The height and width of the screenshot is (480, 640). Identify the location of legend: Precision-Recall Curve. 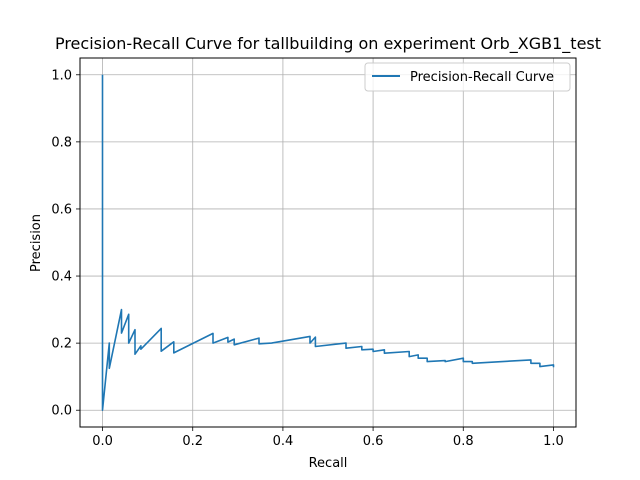
(467, 77).